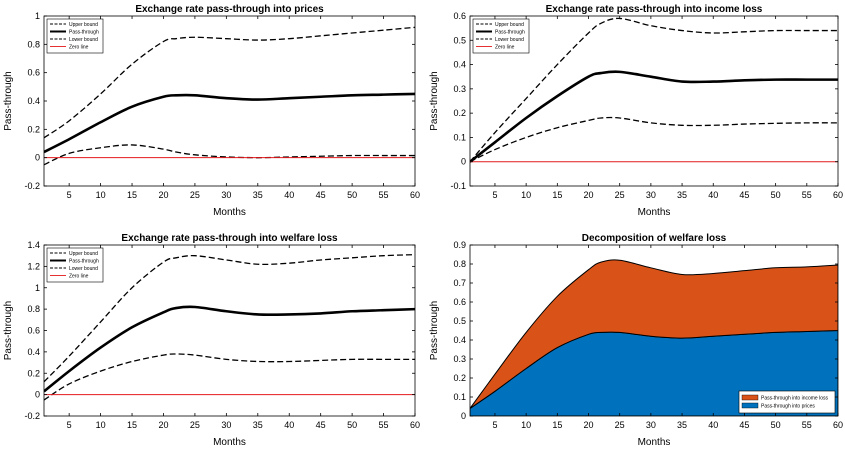 The width and height of the screenshot is (845, 452). Describe the element at coordinates (794, 399) in the screenshot. I see `legend-label: Pass-through into income loss` at that location.